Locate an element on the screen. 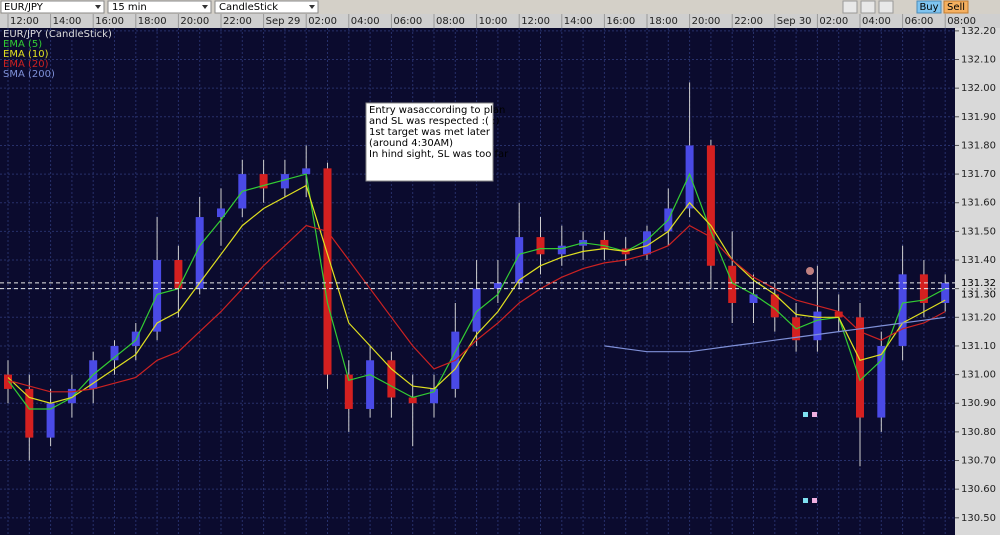  interval: 15 min is located at coordinates (129, 7).